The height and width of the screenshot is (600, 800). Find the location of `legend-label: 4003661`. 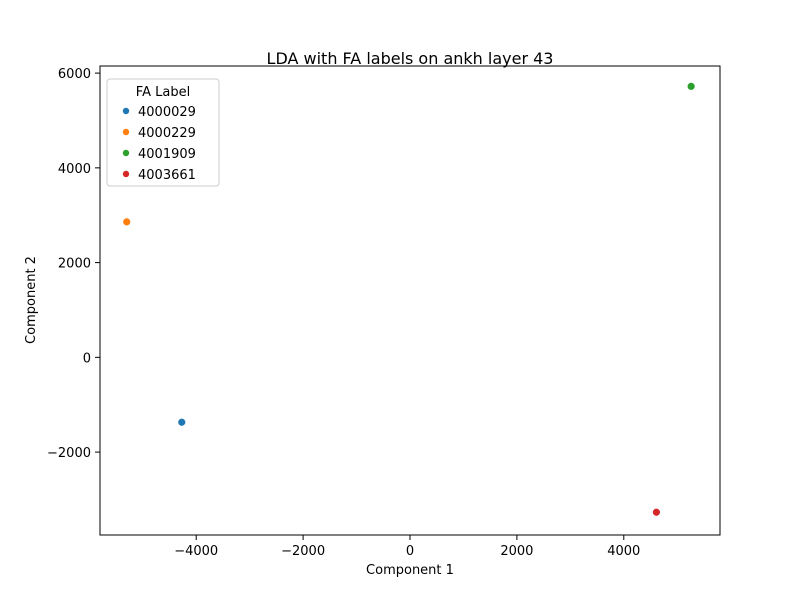

legend-label: 4003661 is located at coordinates (167, 175).